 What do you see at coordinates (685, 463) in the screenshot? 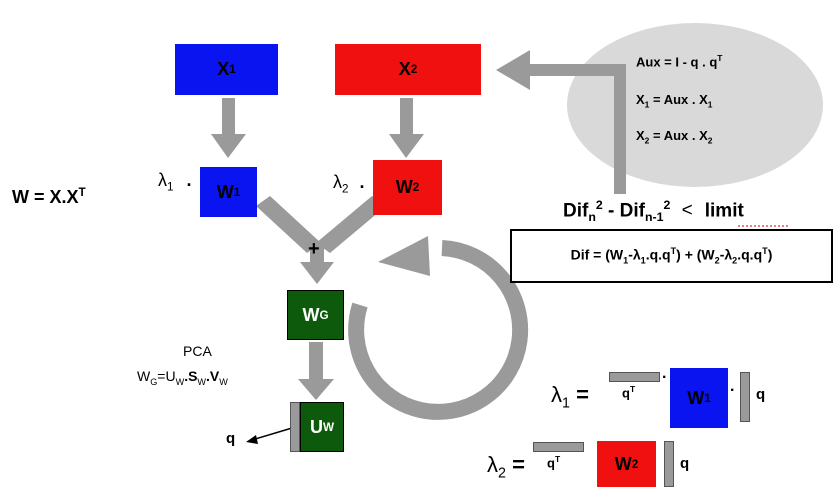
I see `lambda2-q-label: q` at bounding box center [685, 463].